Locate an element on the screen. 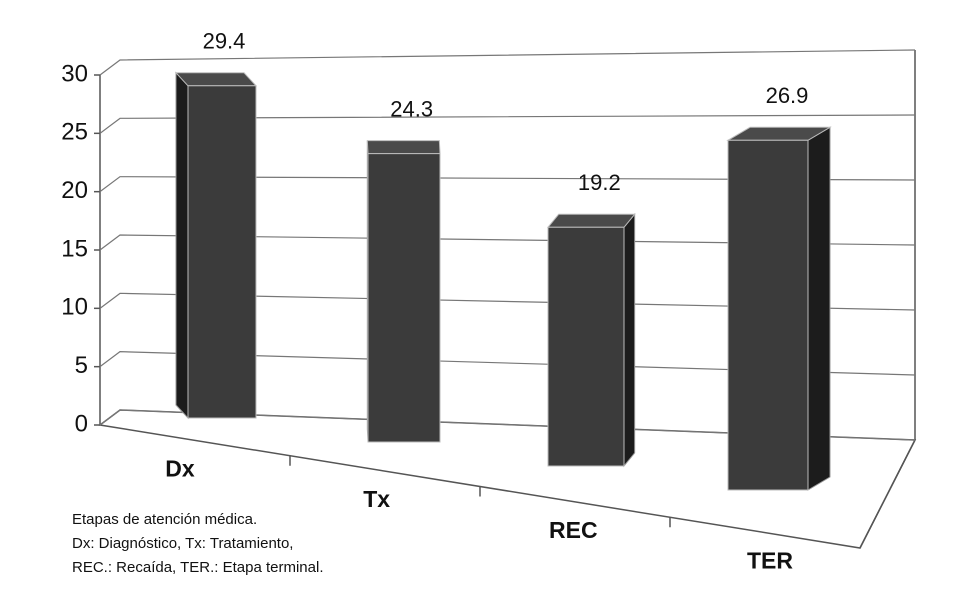 Image resolution: width=958 pixels, height=608 pixels. x-tick-label: Dx is located at coordinates (180, 468).